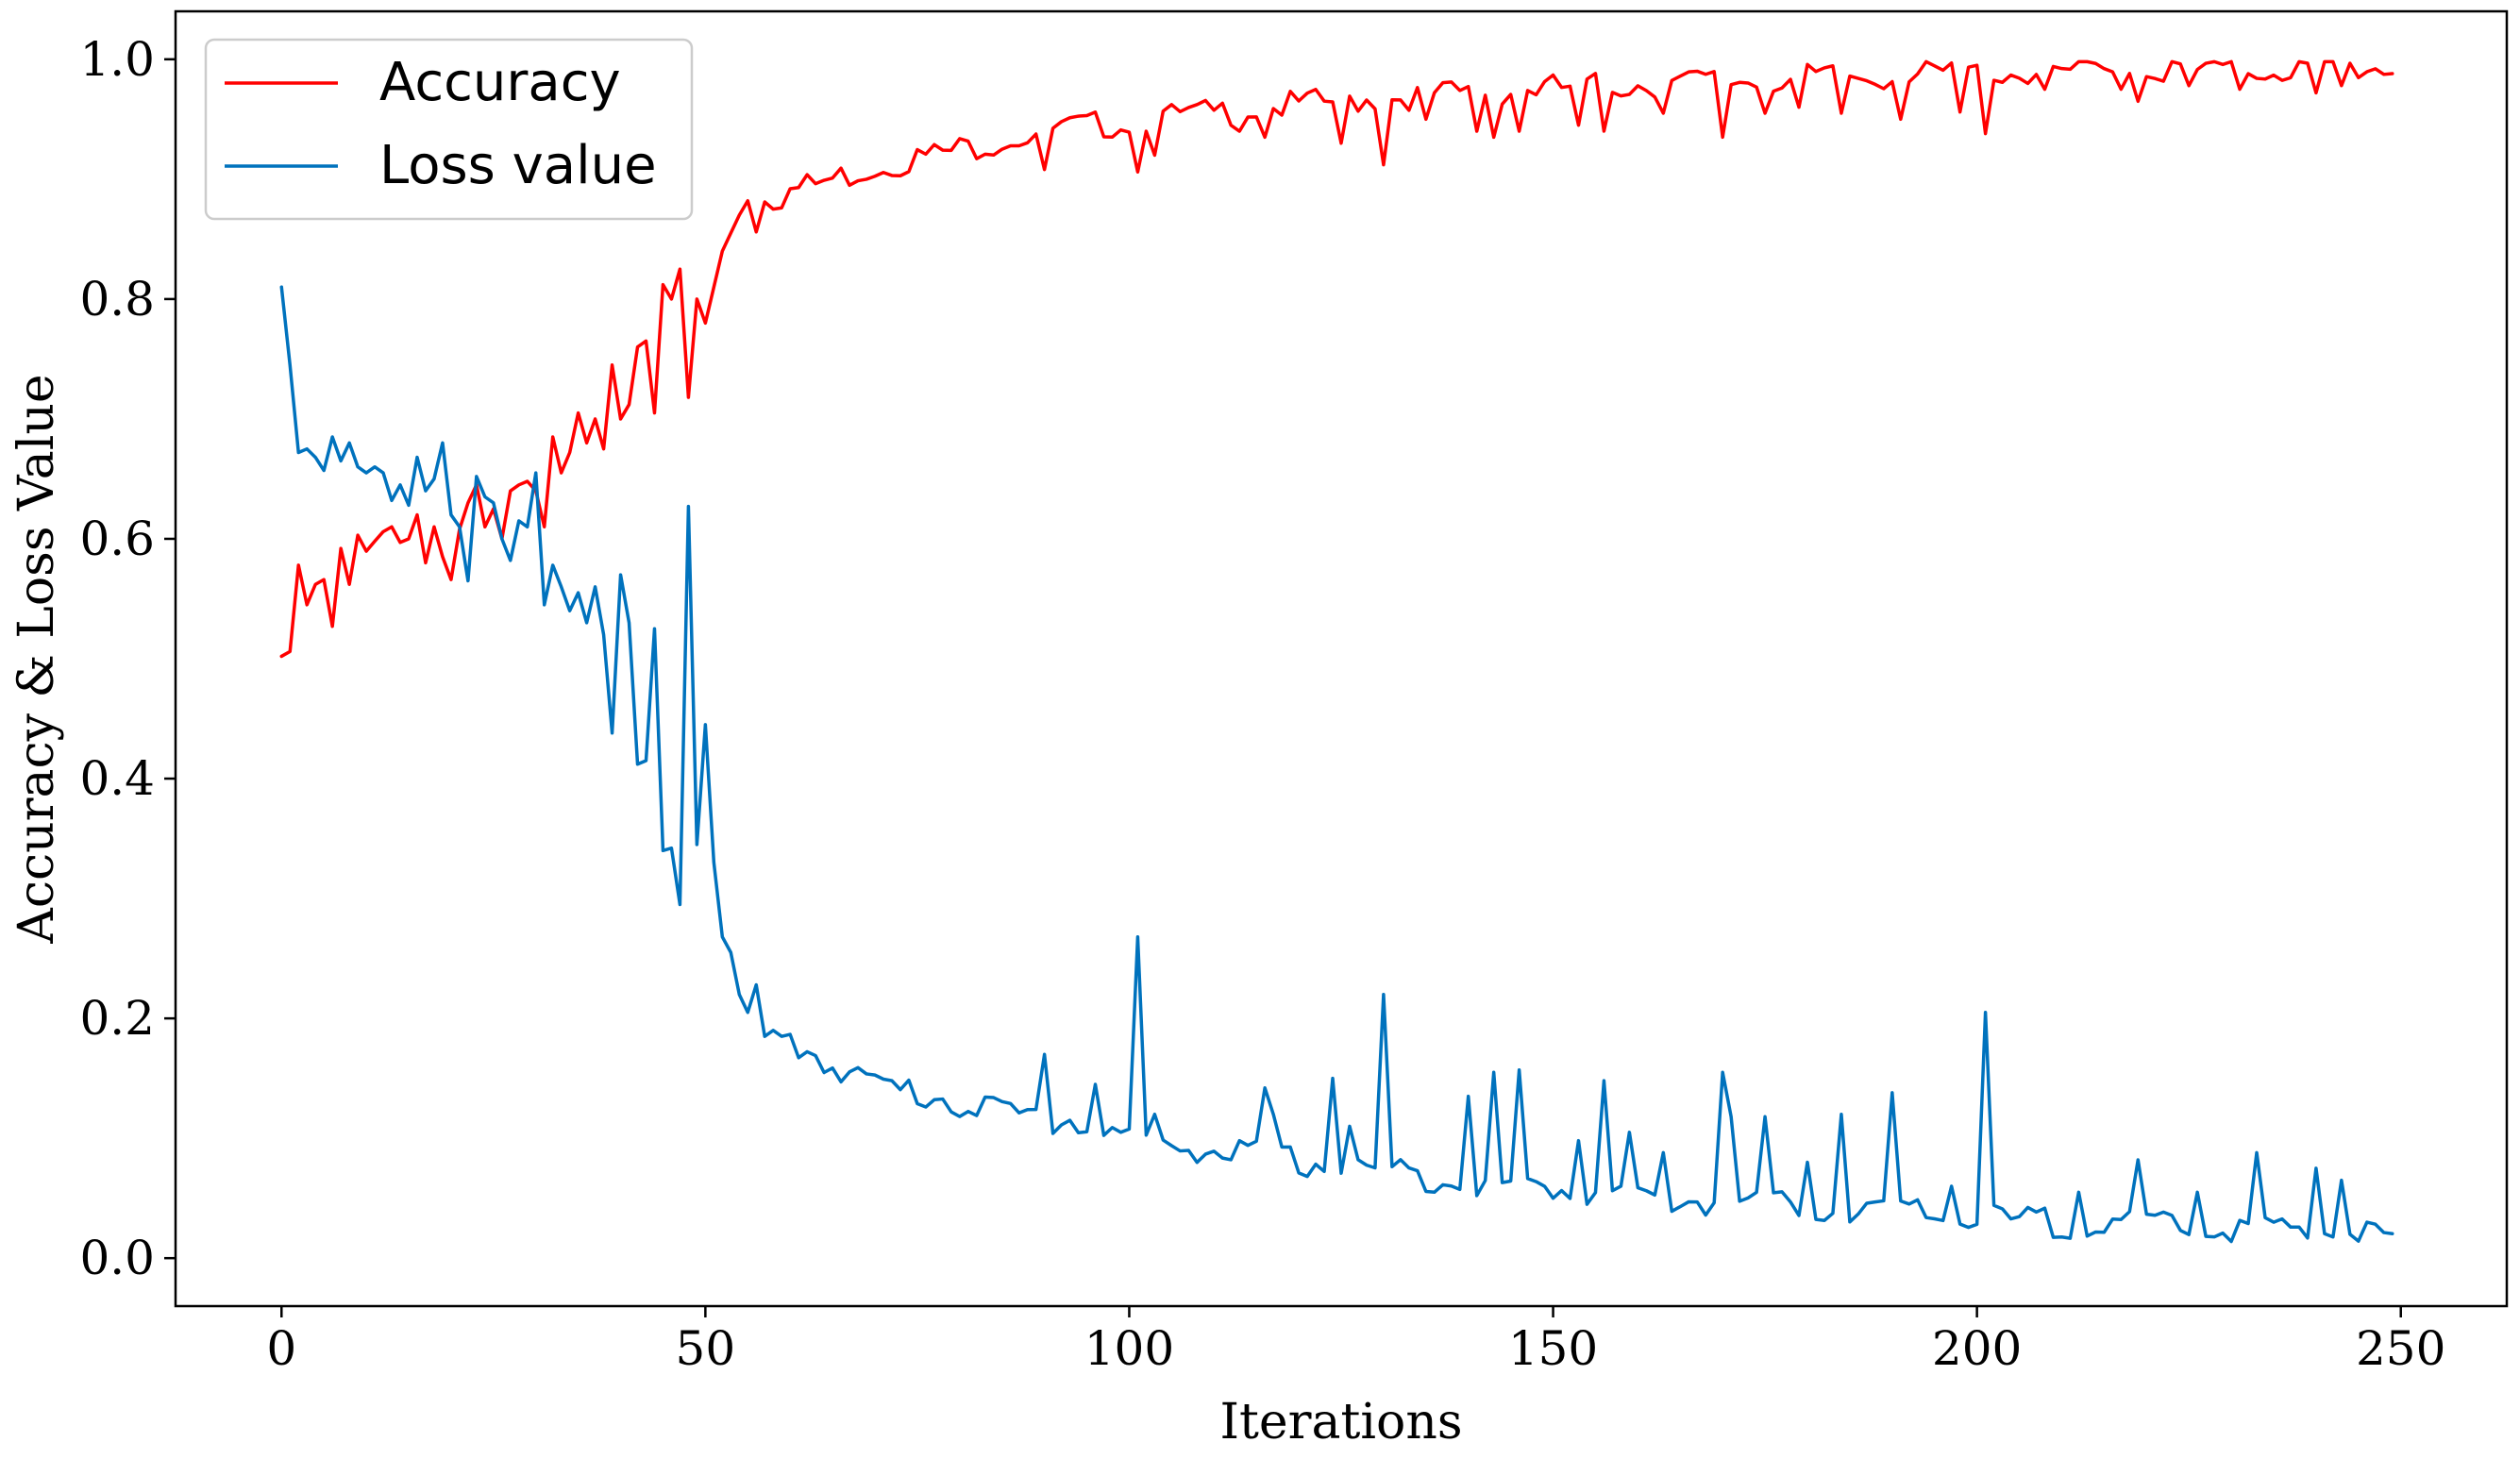 The width and height of the screenshot is (2520, 1459). Describe the element at coordinates (117, 1258) in the screenshot. I see `y-tick-label: 0.0` at that location.